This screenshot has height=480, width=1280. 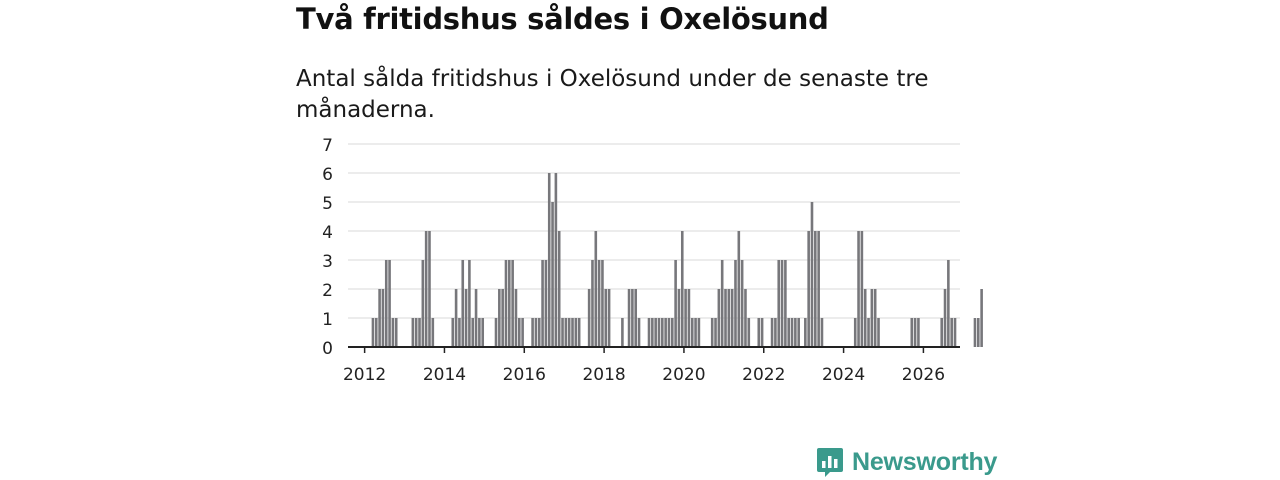 What do you see at coordinates (327, 320) in the screenshot?
I see `y-tick-label: 1` at bounding box center [327, 320].